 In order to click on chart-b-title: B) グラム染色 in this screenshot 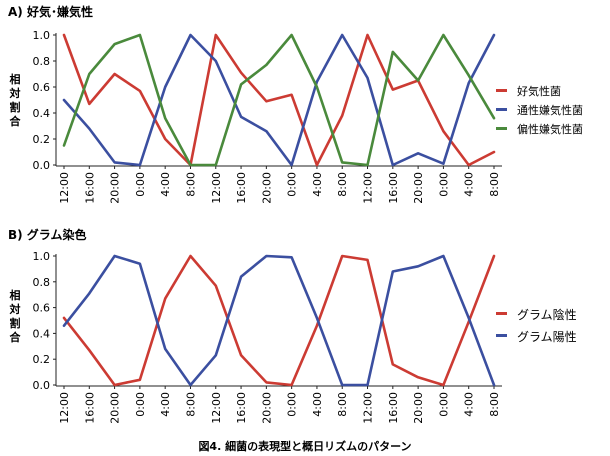, I will do `click(47, 235)`.